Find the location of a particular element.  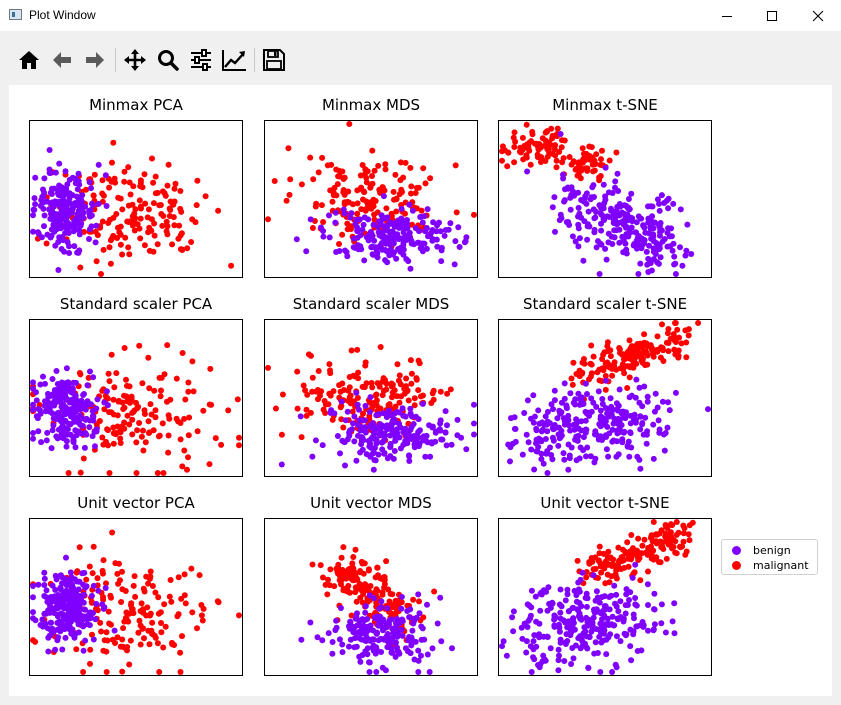

plot-window-app-icon is located at coordinates (15, 14).